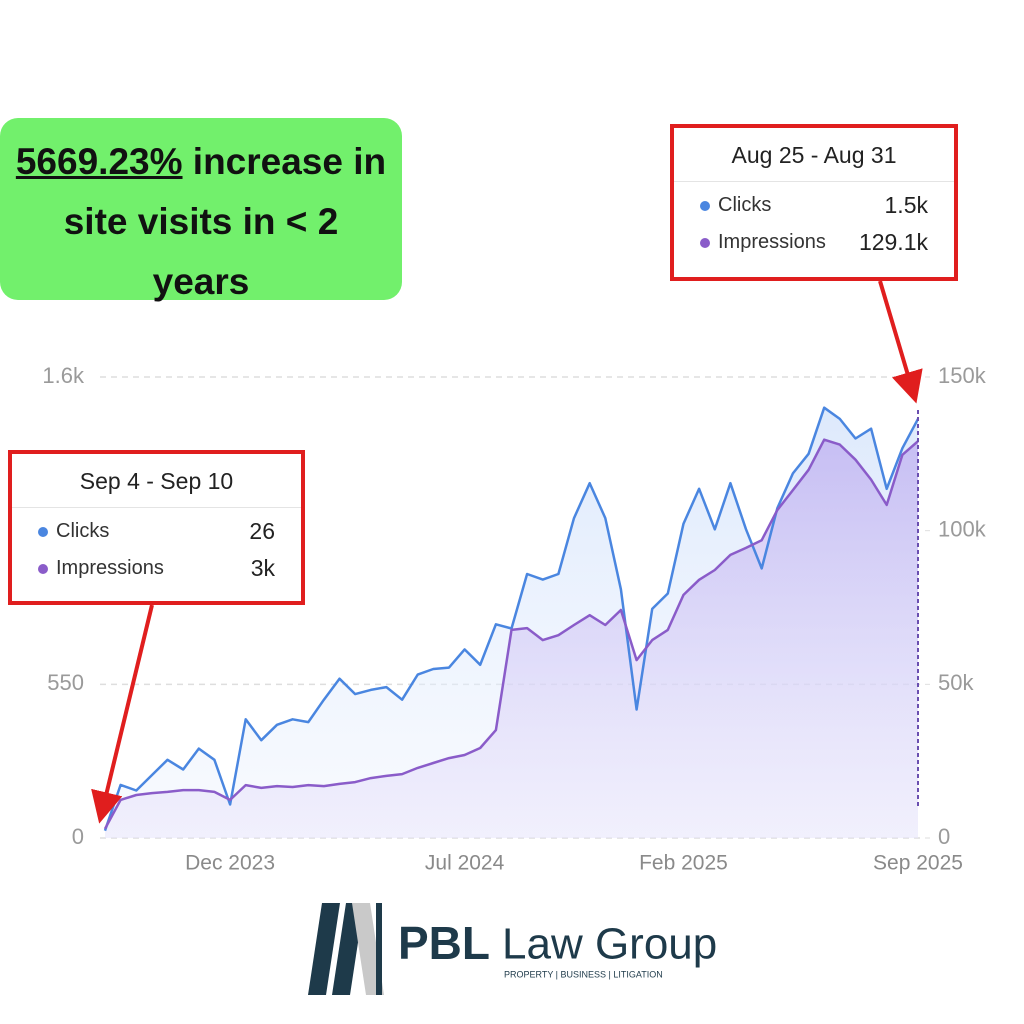 The width and height of the screenshot is (1024, 1024). Describe the element at coordinates (444, 943) in the screenshot. I see `logo-name: PBL` at that location.